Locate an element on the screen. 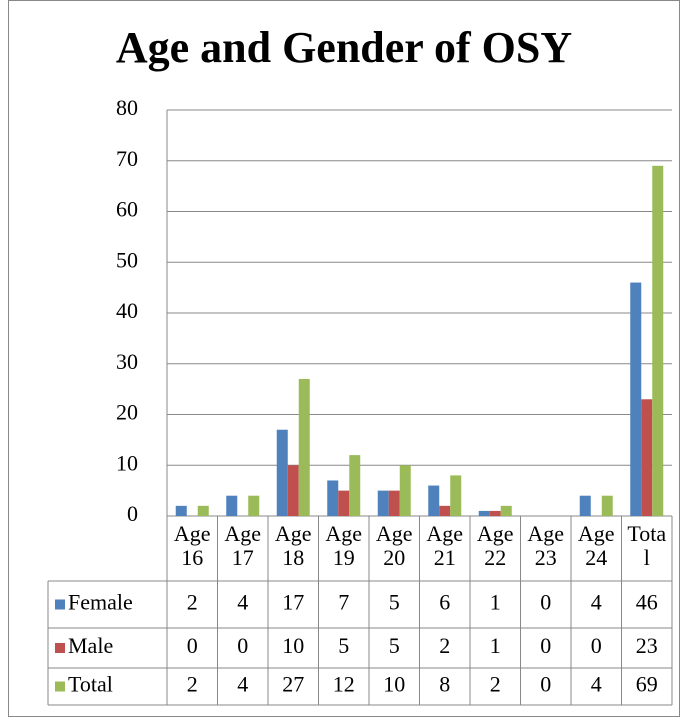  x-tick-label: Age 16 is located at coordinates (192, 546).